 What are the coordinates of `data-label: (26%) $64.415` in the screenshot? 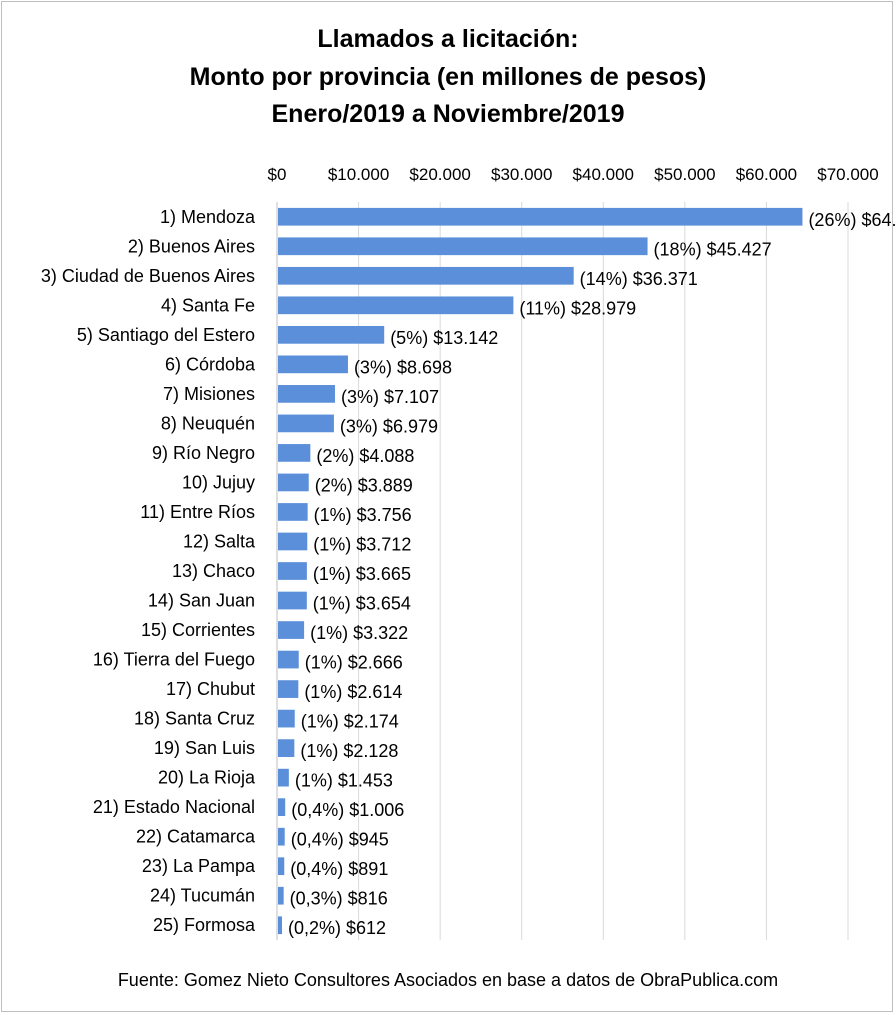 It's located at (852, 220).